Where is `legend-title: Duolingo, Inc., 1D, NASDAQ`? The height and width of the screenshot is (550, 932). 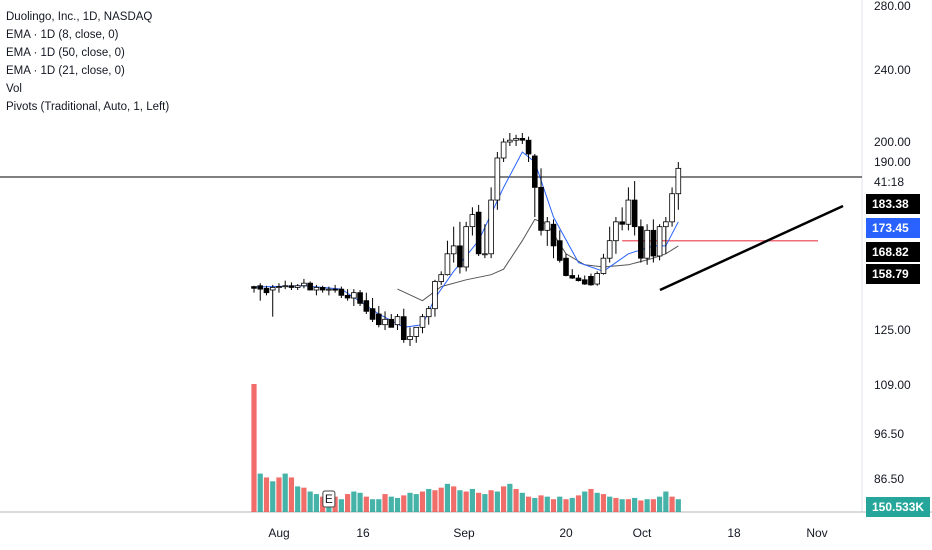 legend-title: Duolingo, Inc., 1D, NASDAQ is located at coordinates (79, 17).